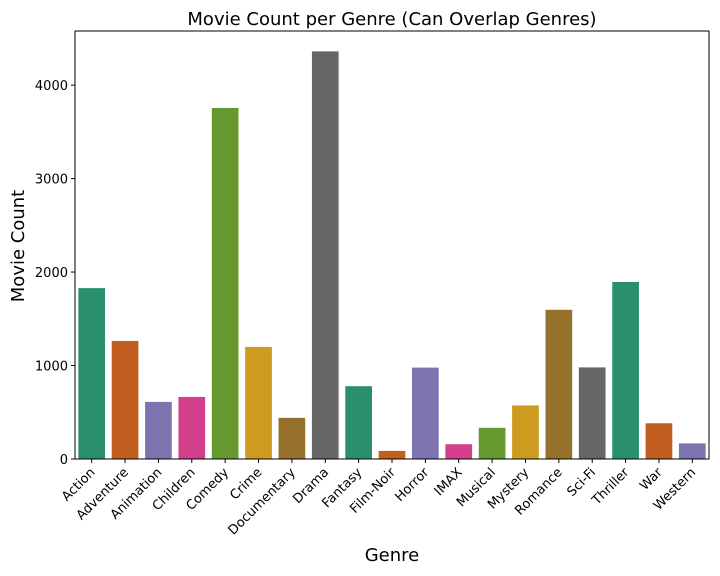 Image resolution: width=720 pixels, height=576 pixels. What do you see at coordinates (412, 485) in the screenshot?
I see `x-tick-label: Horror` at bounding box center [412, 485].